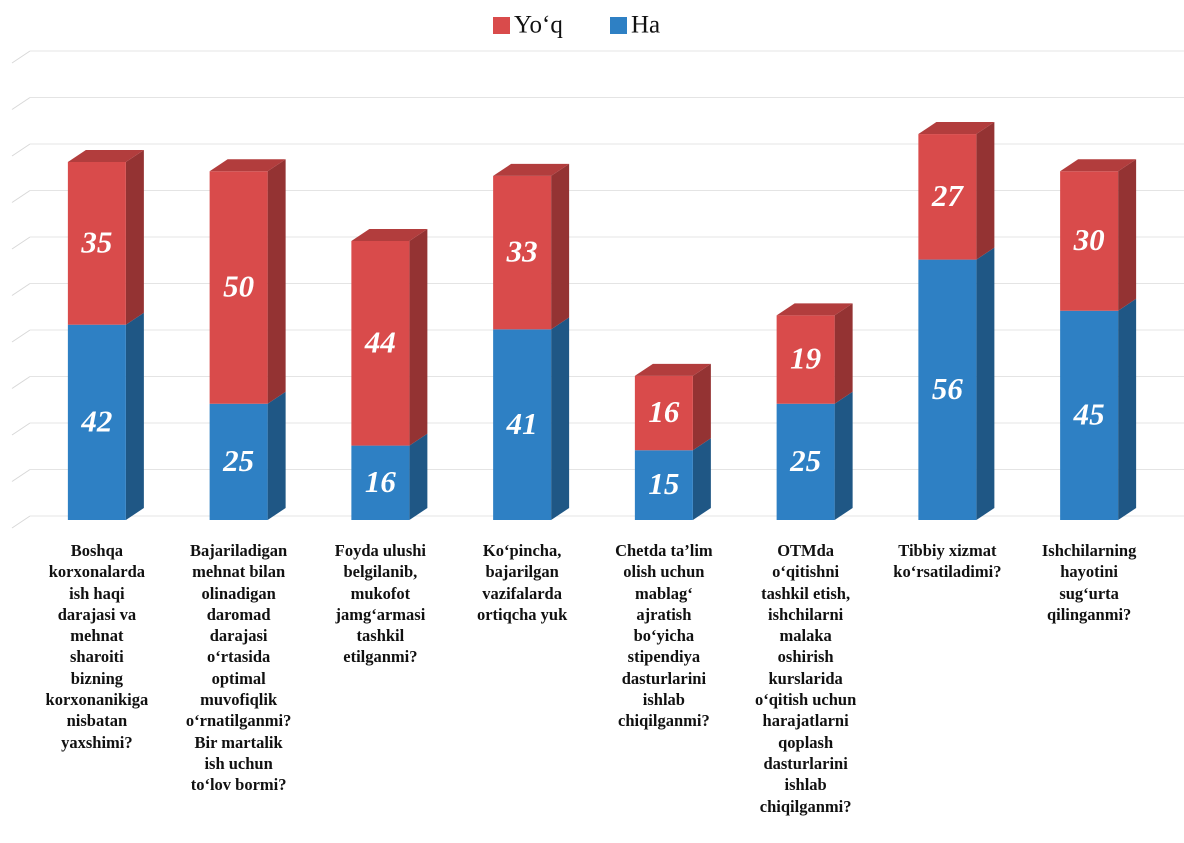 The height and width of the screenshot is (843, 1184). Describe the element at coordinates (645, 25) in the screenshot. I see `legend-label: Ha` at that location.